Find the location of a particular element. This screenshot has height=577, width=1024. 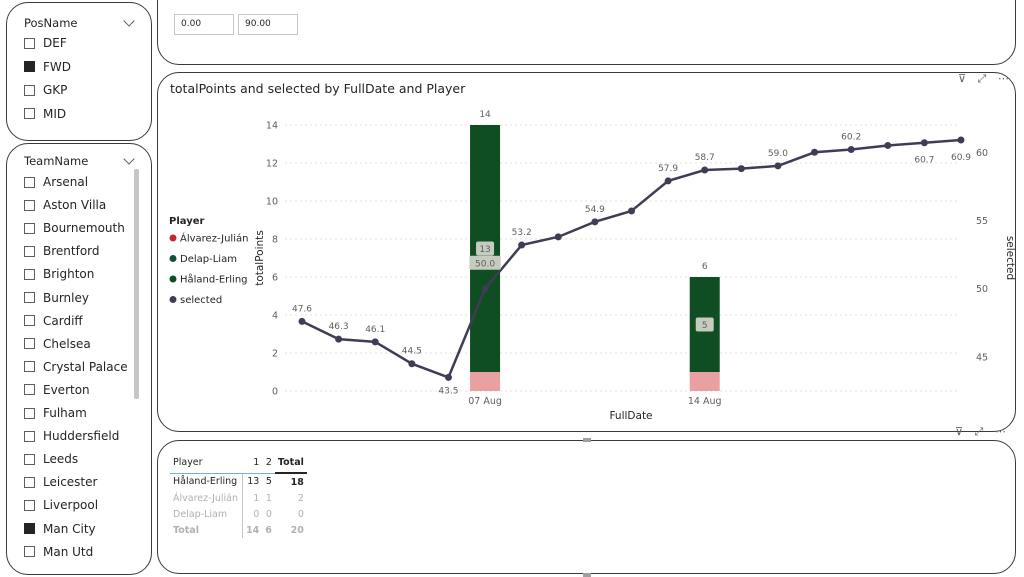

slicer-item: Bournemouth is located at coordinates (74, 228).